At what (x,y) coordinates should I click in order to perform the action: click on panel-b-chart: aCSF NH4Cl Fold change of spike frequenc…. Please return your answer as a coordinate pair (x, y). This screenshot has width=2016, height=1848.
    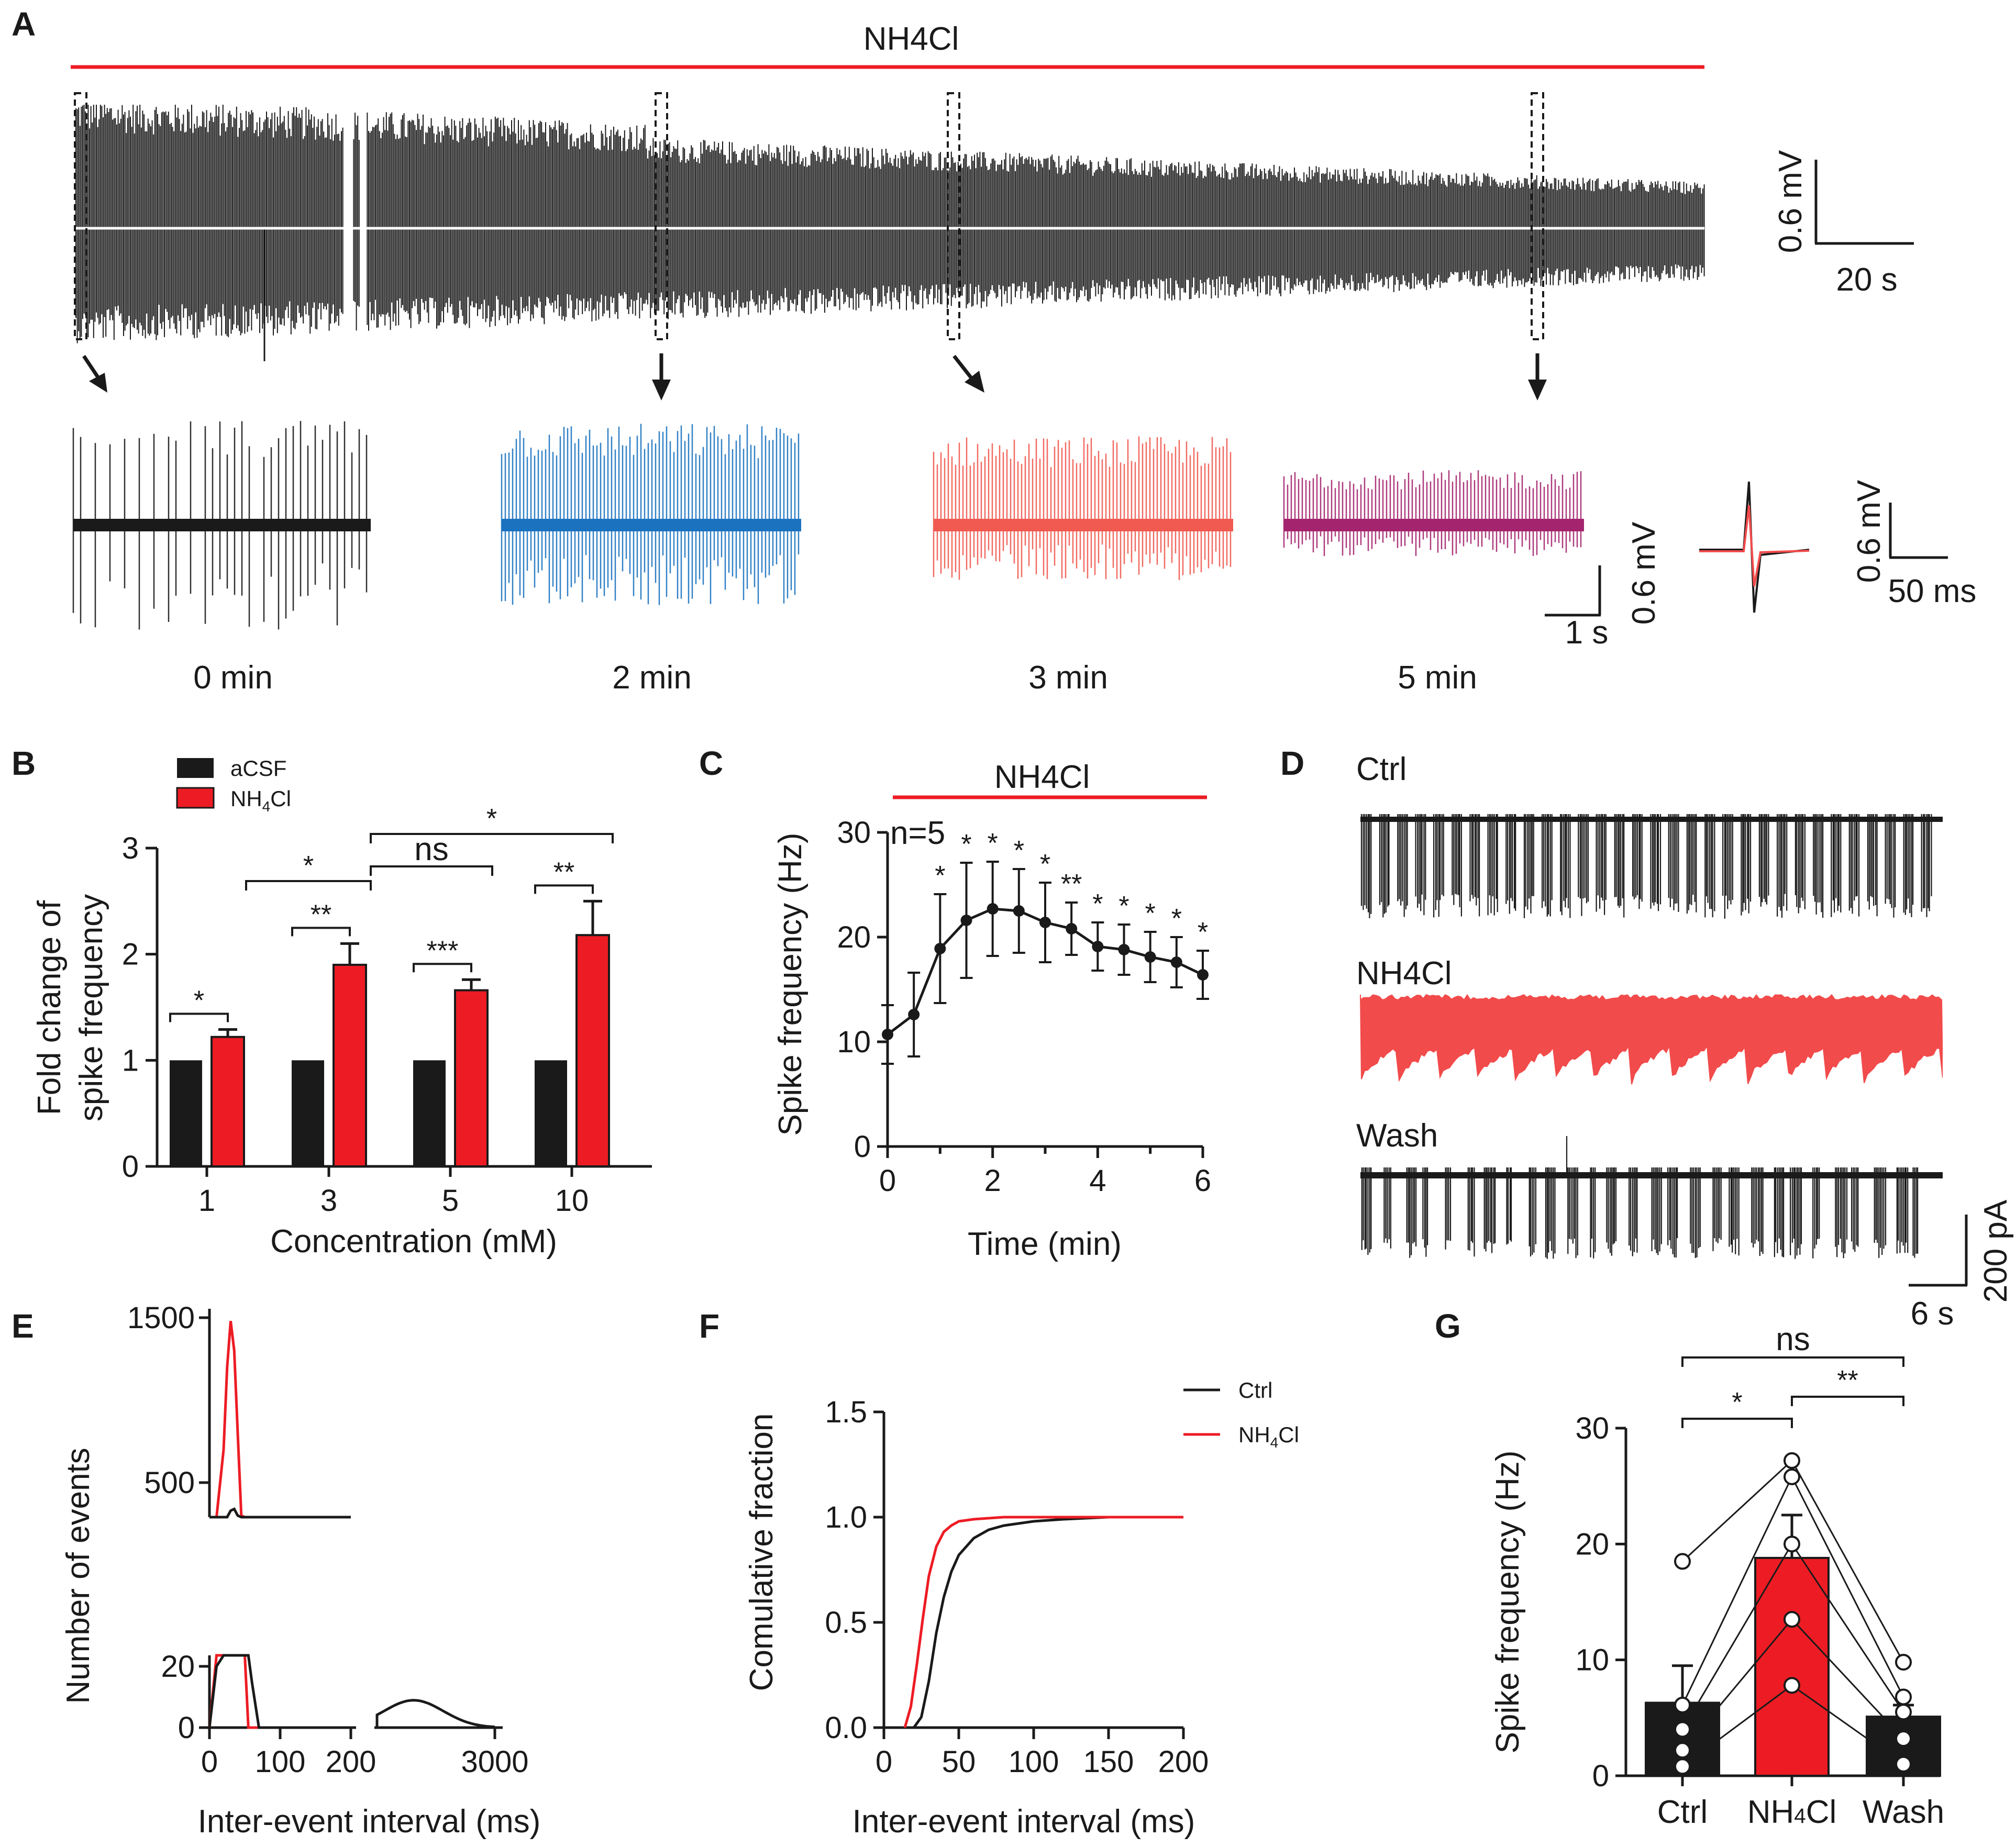
    Looking at the image, I should click on (342, 1008).